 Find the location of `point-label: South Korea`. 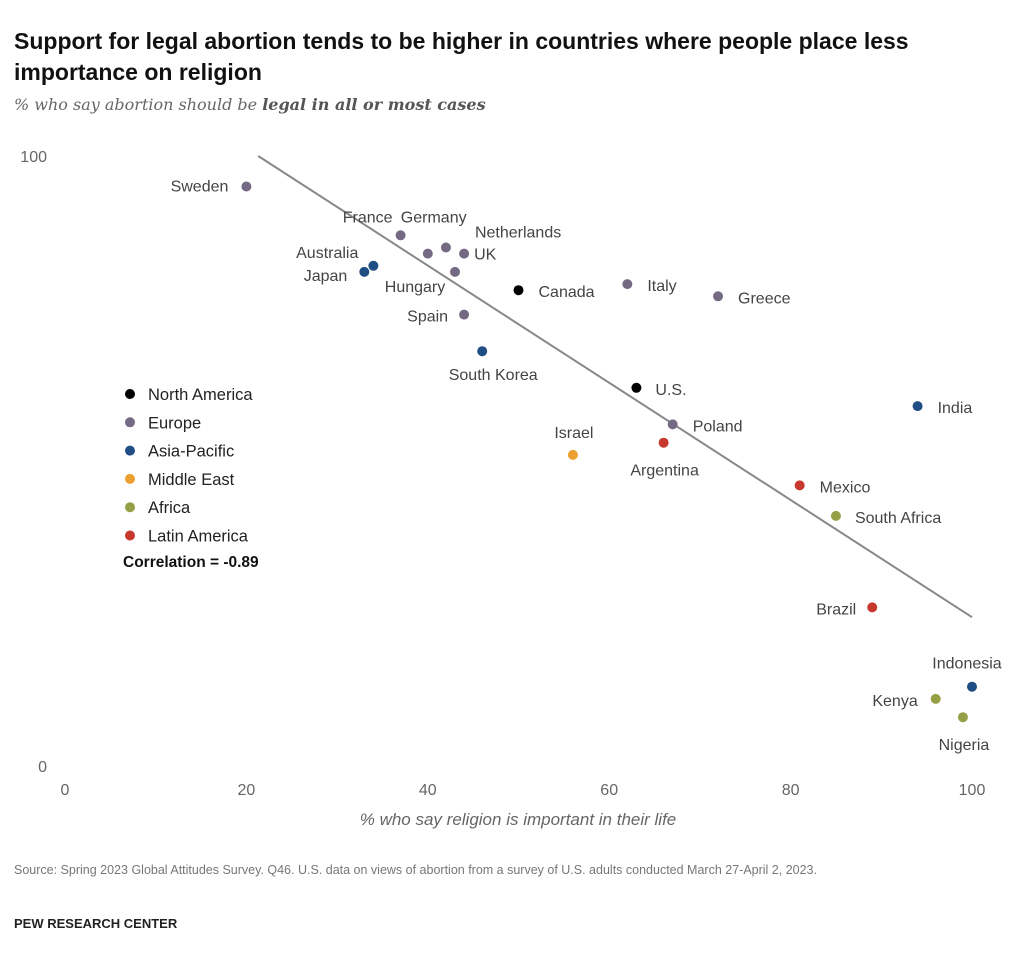

point-label: South Korea is located at coordinates (493, 375).